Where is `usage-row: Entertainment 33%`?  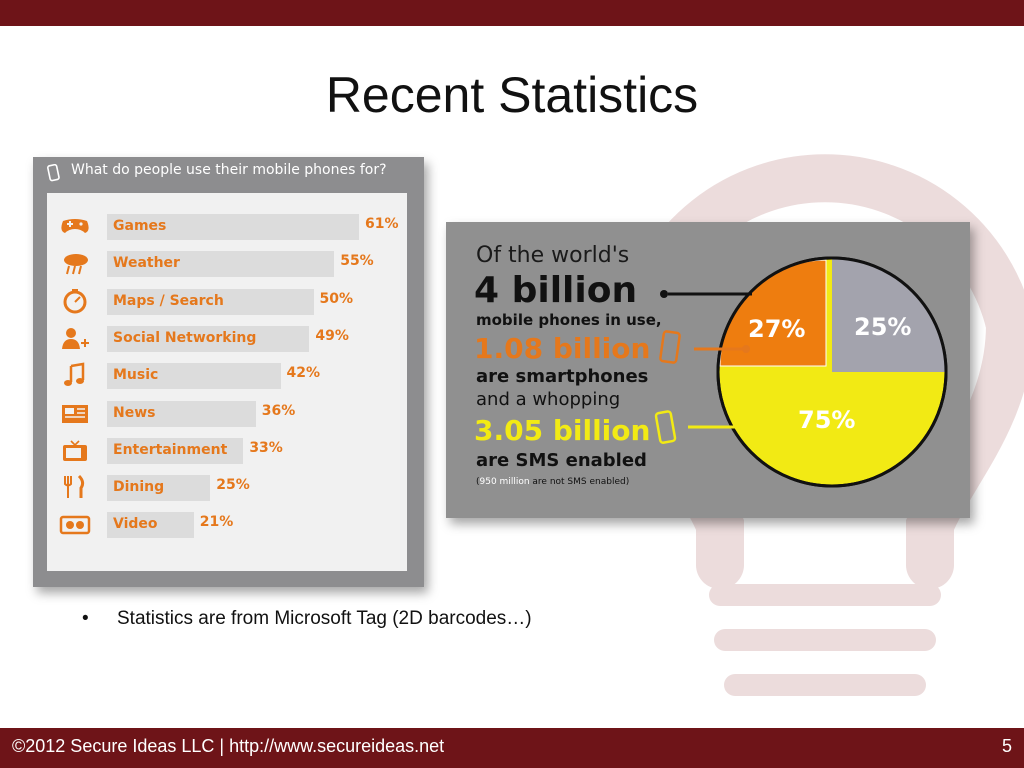 usage-row: Entertainment 33% is located at coordinates (227, 450).